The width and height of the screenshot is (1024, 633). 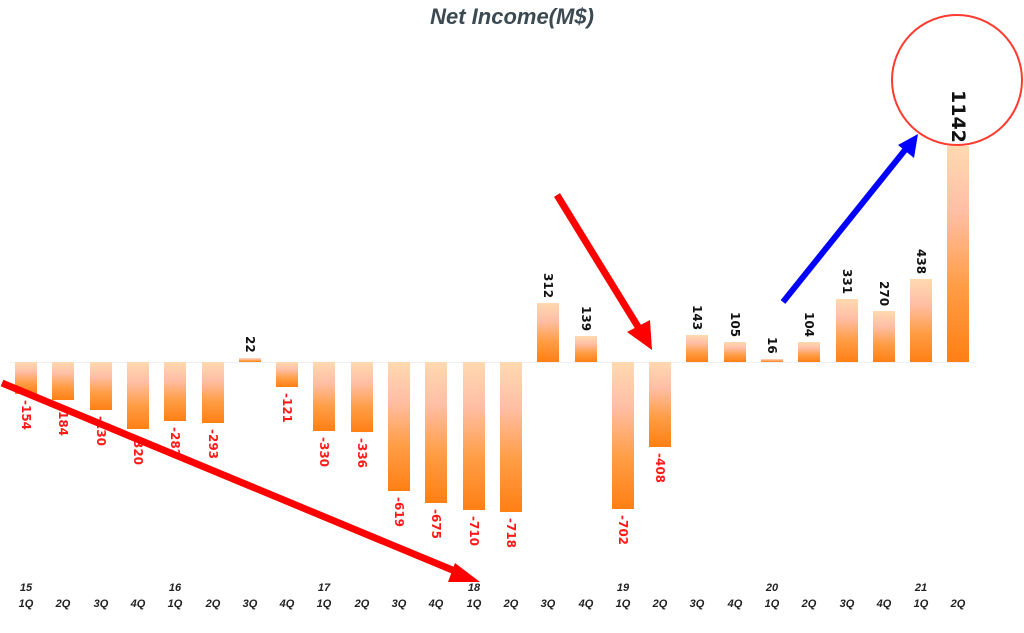 What do you see at coordinates (884, 336) in the screenshot?
I see `bar-20-4Q` at bounding box center [884, 336].